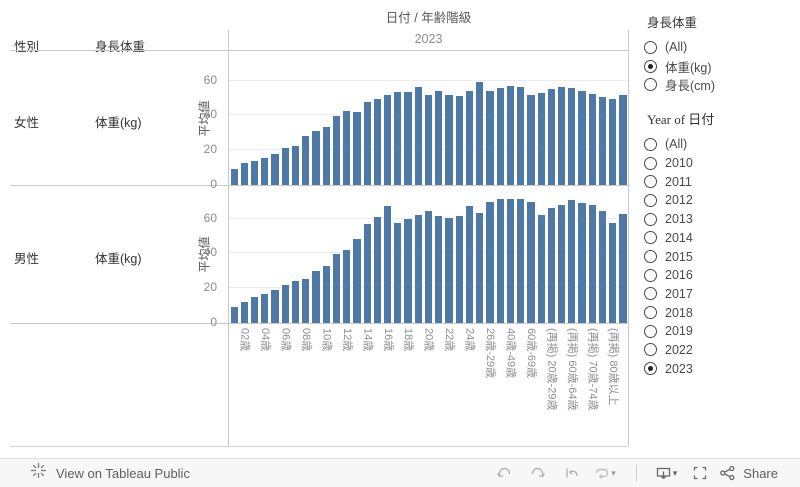 Image resolution: width=800 pixels, height=487 pixels. What do you see at coordinates (664, 473) in the screenshot?
I see `download-button` at bounding box center [664, 473].